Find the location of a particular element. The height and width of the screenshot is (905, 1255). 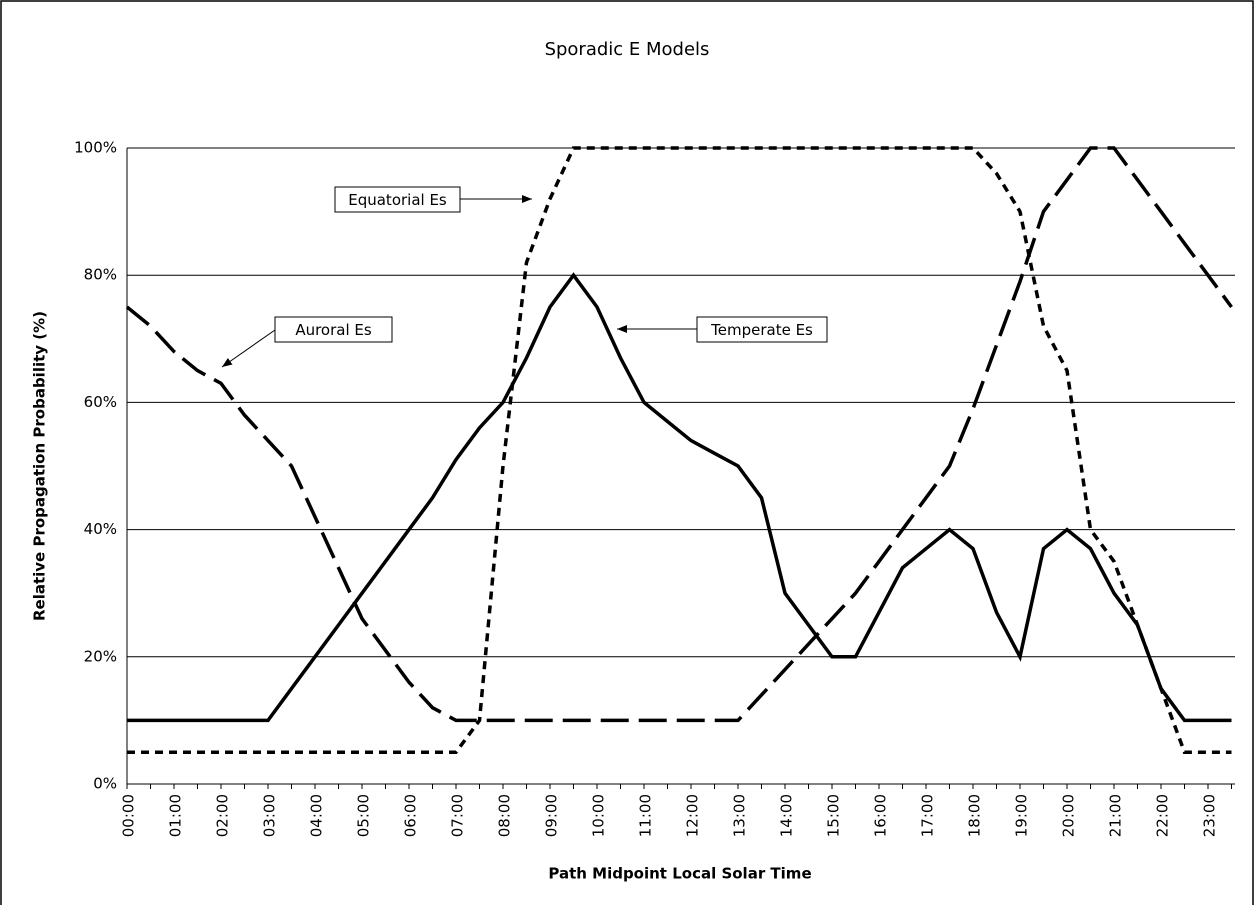

x-tick-label: 03:00 is located at coordinates (270, 815).